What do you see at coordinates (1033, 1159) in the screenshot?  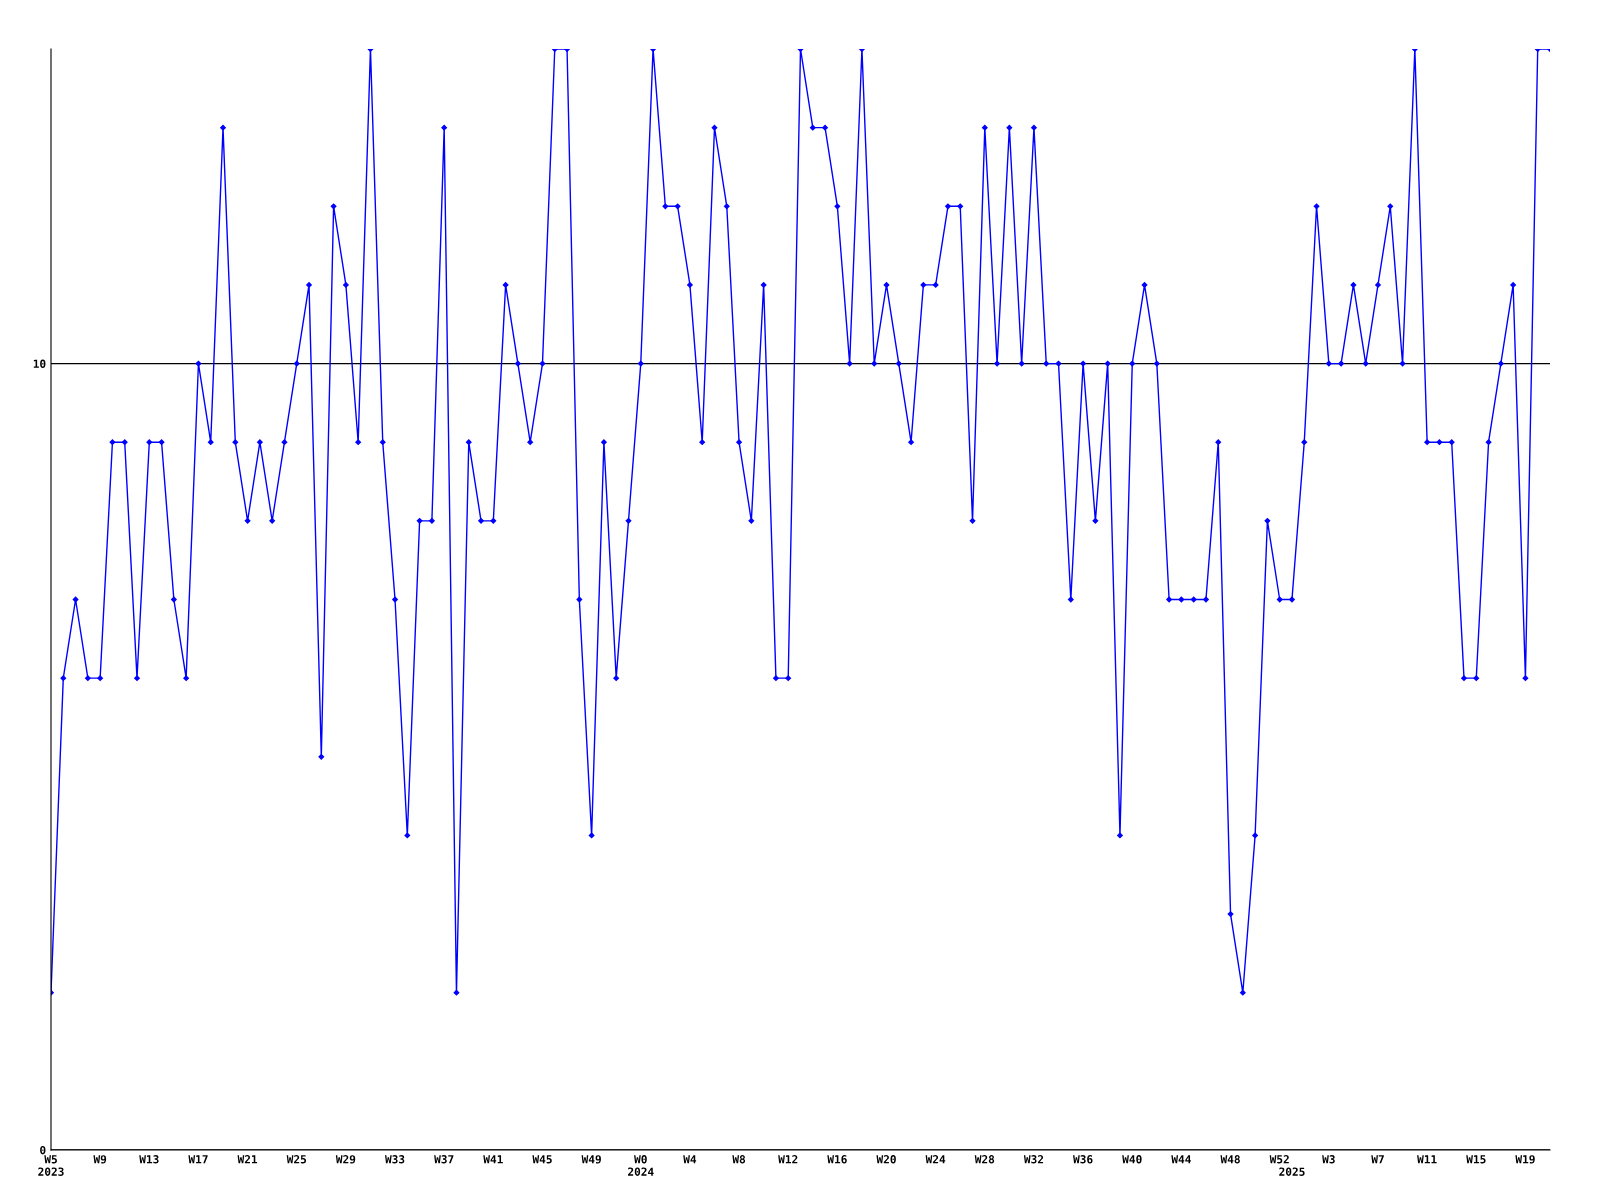 I see `x-tick-label: W32` at bounding box center [1033, 1159].